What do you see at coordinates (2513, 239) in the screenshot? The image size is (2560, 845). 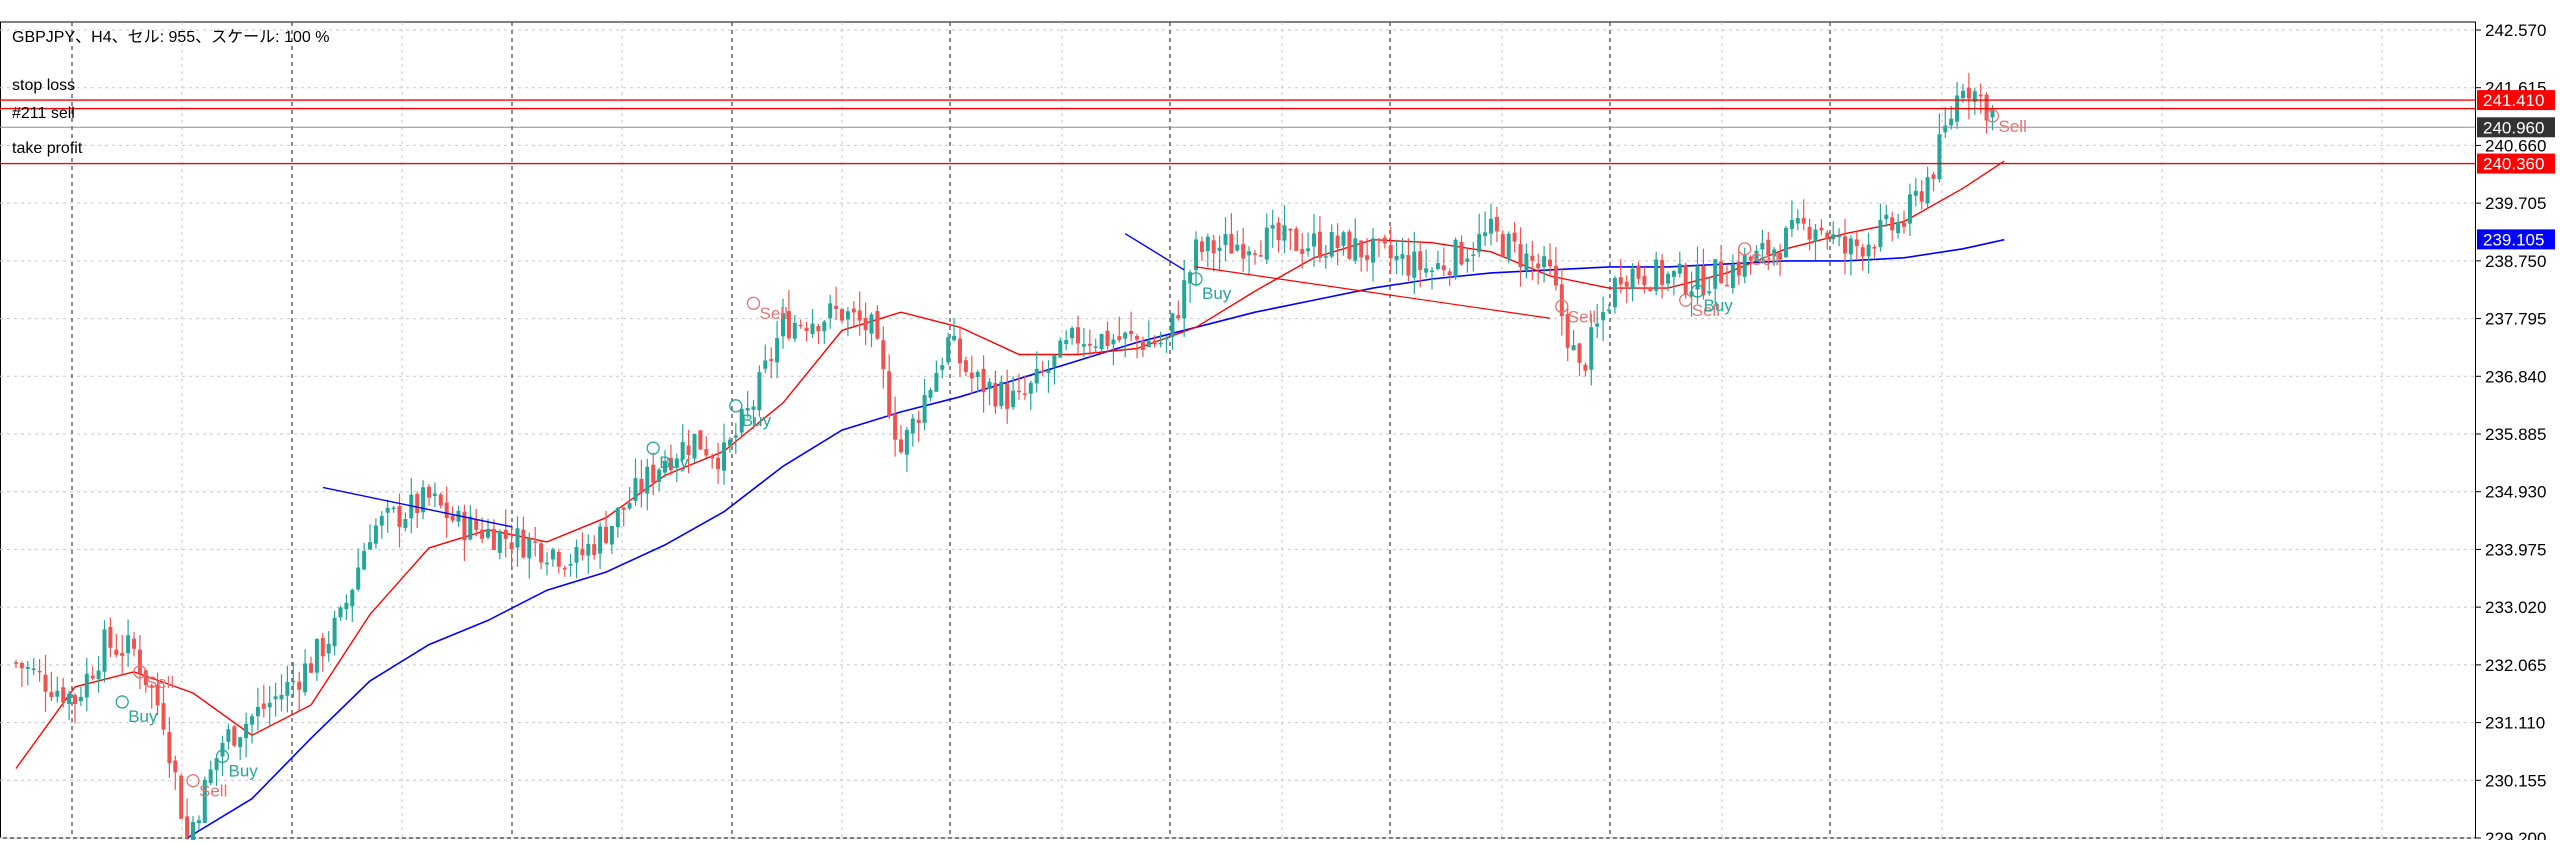 I see `ma-slow-price-tag: 239.105` at bounding box center [2513, 239].